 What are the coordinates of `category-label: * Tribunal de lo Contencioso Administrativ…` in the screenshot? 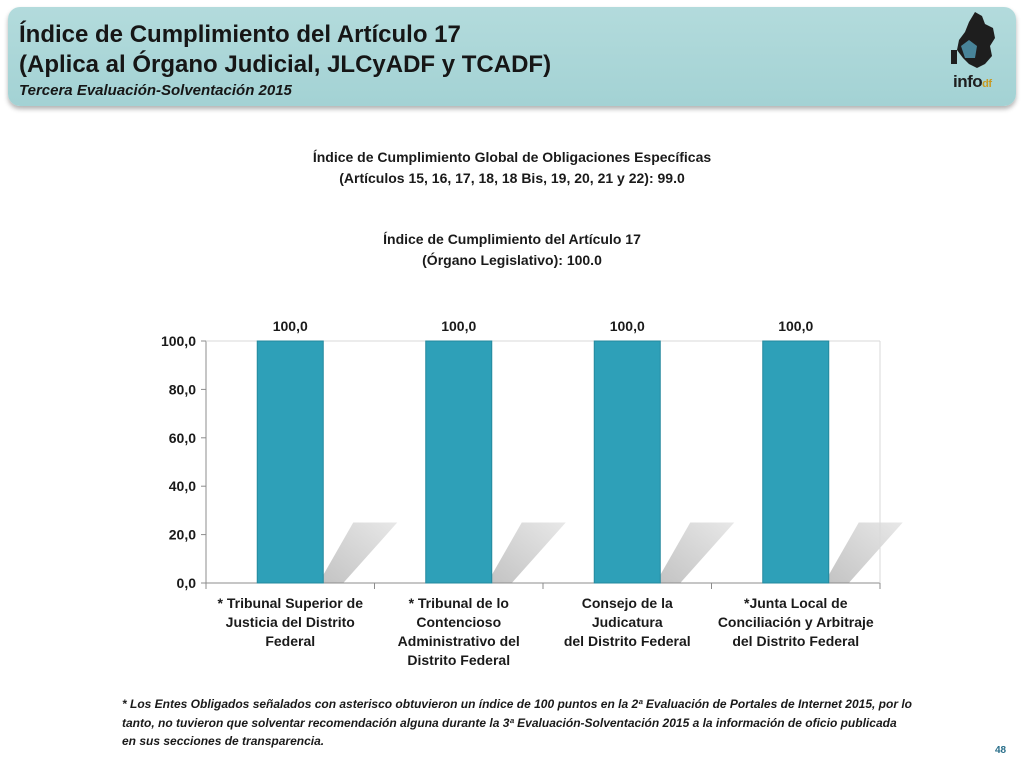 It's located at (458, 632).